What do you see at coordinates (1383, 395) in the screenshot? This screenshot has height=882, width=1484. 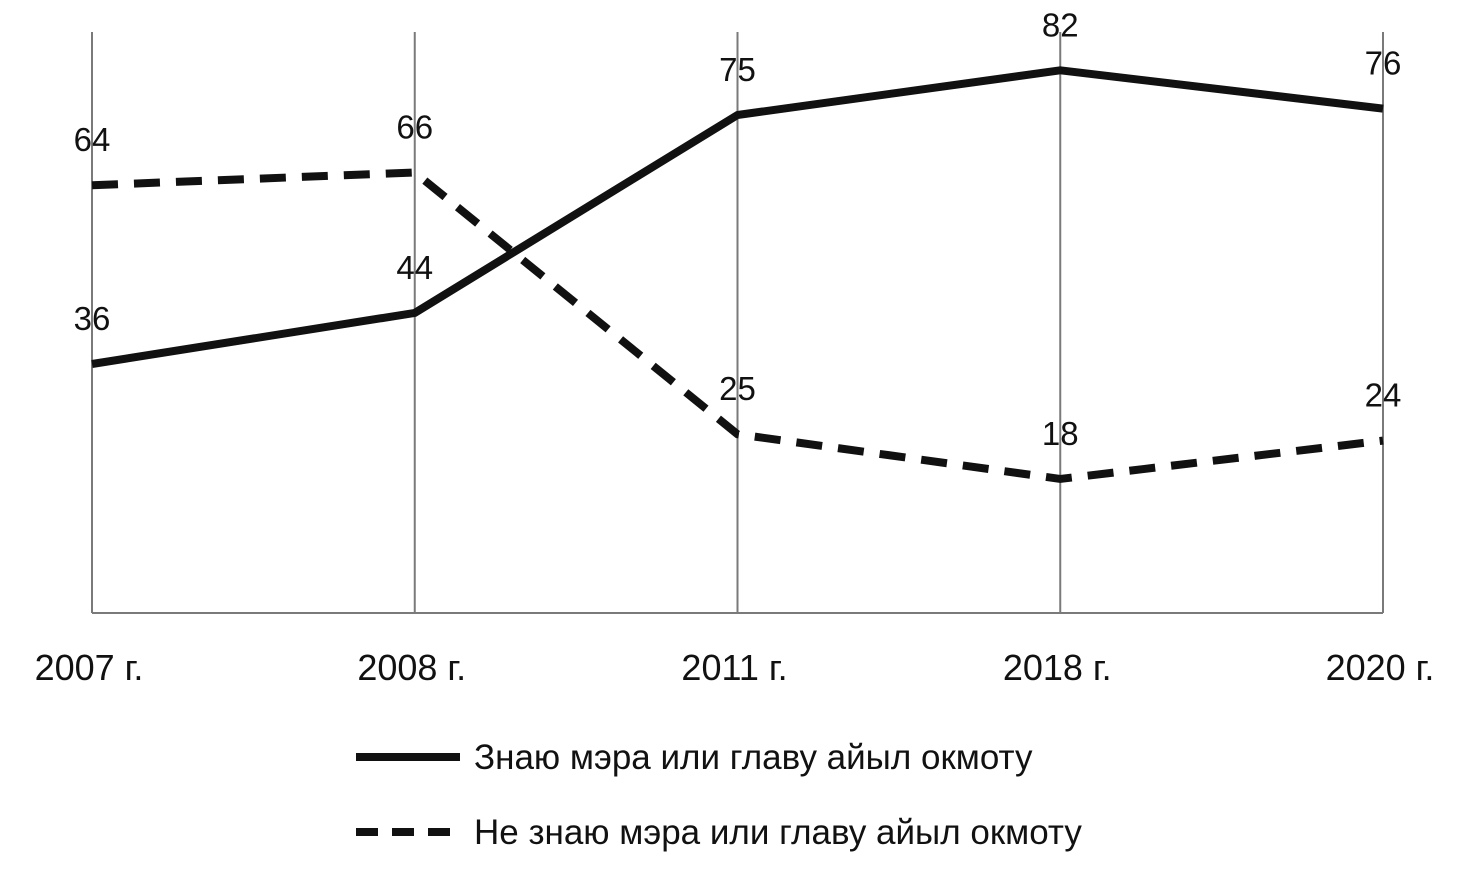 I see `data-label-s1-4: 24` at bounding box center [1383, 395].